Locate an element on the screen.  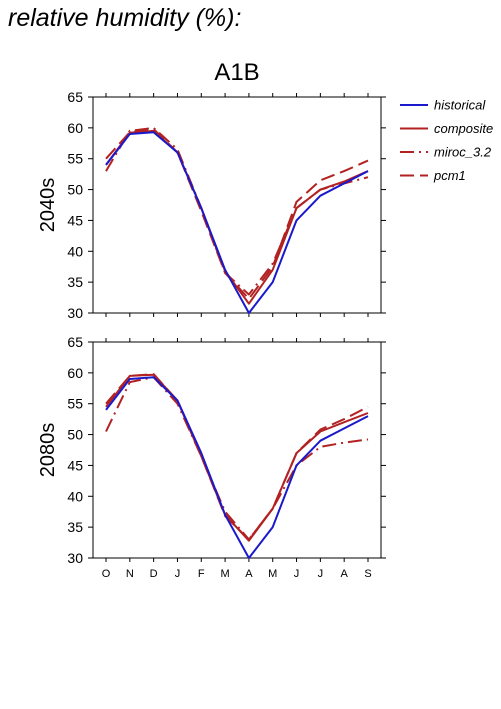
legend-label: miroc_3.2 is located at coordinates (463, 152).